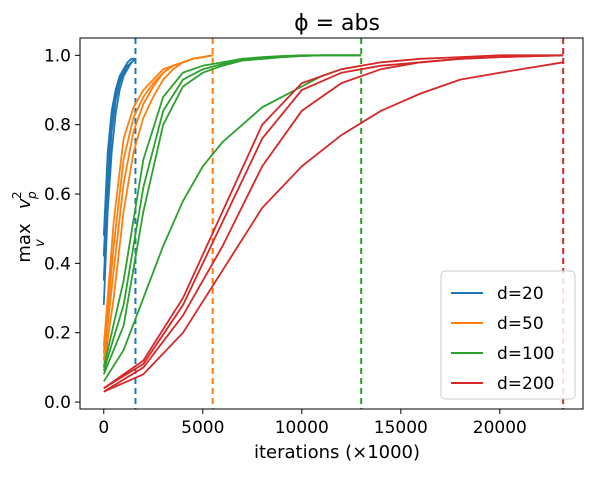 The width and height of the screenshot is (595, 477). Describe the element at coordinates (525, 354) in the screenshot. I see `legend-label-d=100: d=100` at that location.